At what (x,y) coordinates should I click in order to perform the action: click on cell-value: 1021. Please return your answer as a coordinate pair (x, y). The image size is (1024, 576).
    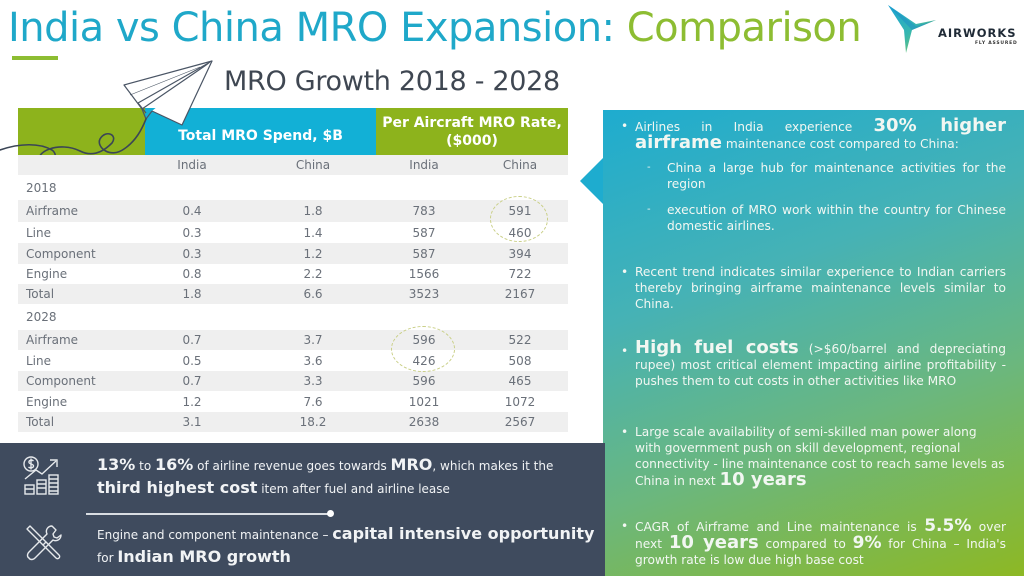
    Looking at the image, I should click on (424, 401).